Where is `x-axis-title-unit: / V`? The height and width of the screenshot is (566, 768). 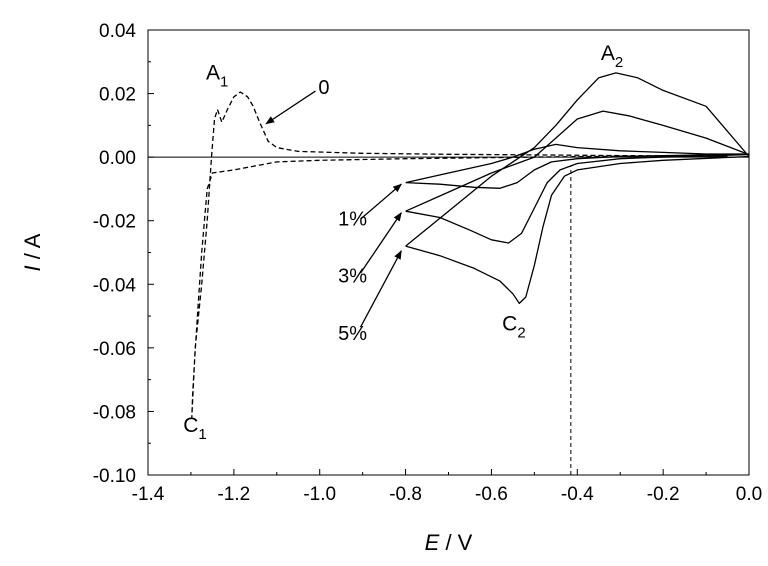
x-axis-title-unit: / V is located at coordinates (455, 542).